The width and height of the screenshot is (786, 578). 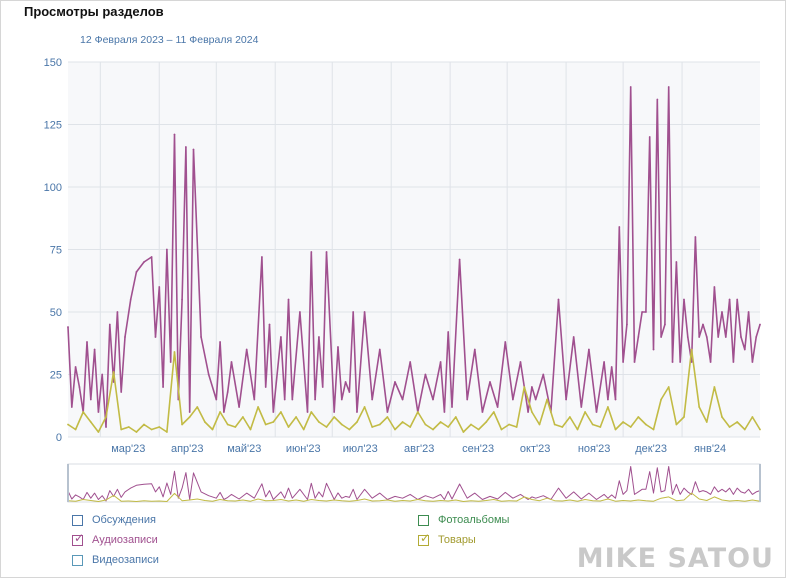 I want to click on checkbox-audio: ✓, so click(x=78, y=538).